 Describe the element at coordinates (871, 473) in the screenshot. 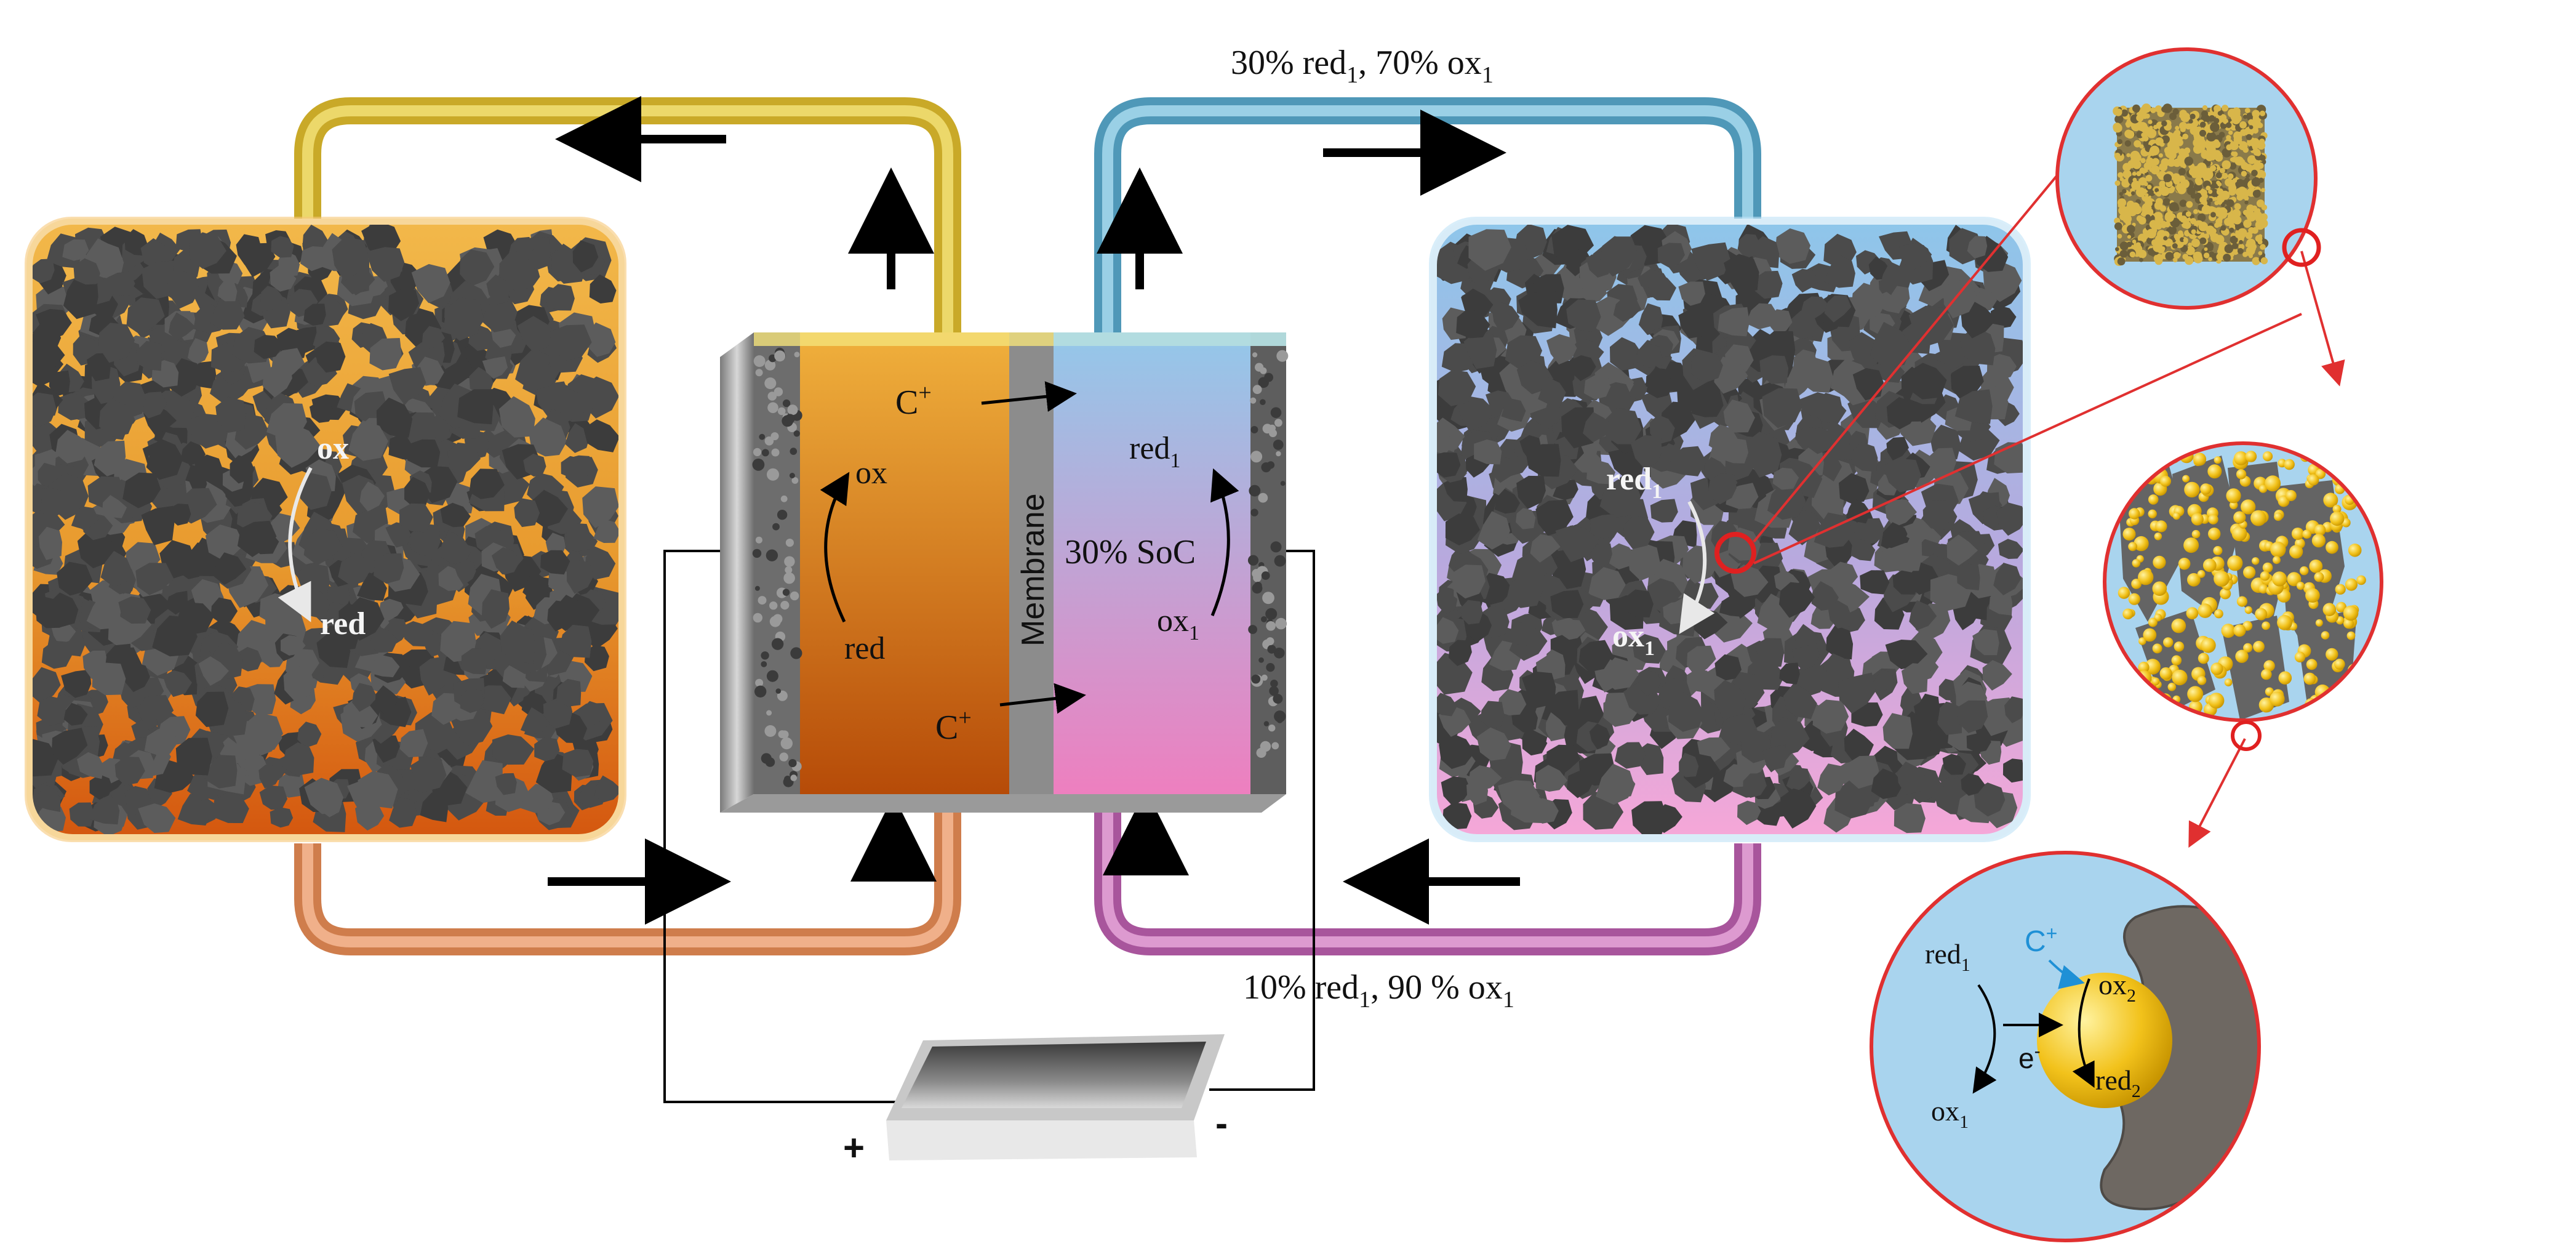

I see `cell-ox-label: ox` at that location.